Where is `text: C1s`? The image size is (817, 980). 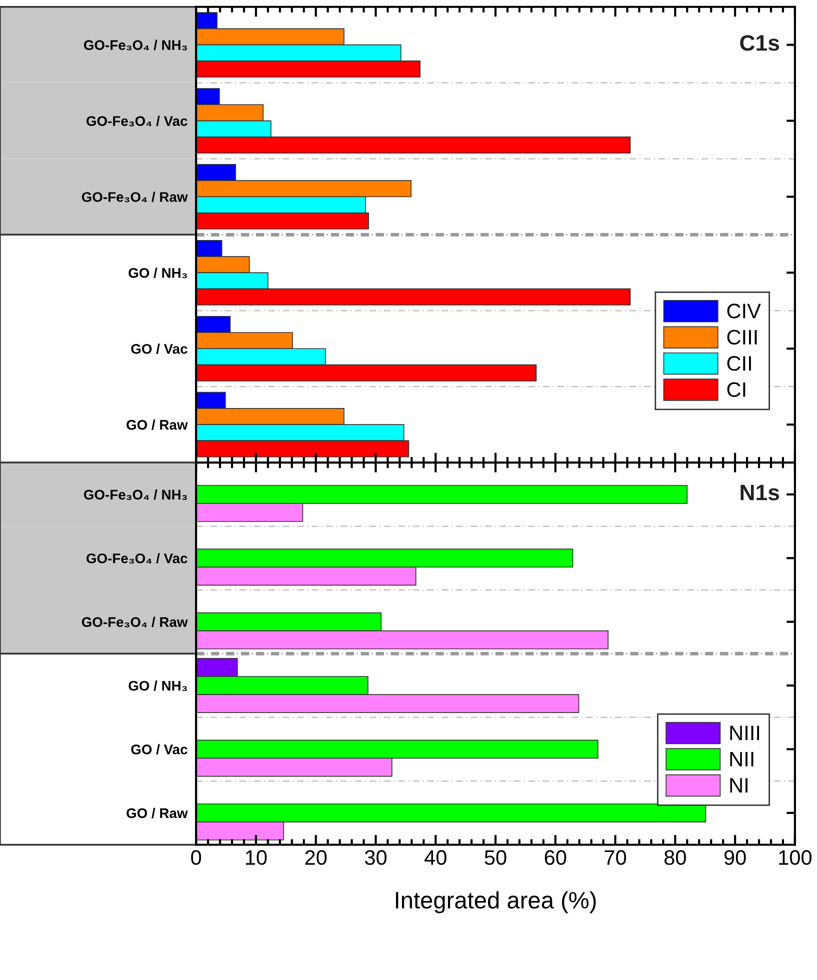
text: C1s is located at coordinates (760, 43).